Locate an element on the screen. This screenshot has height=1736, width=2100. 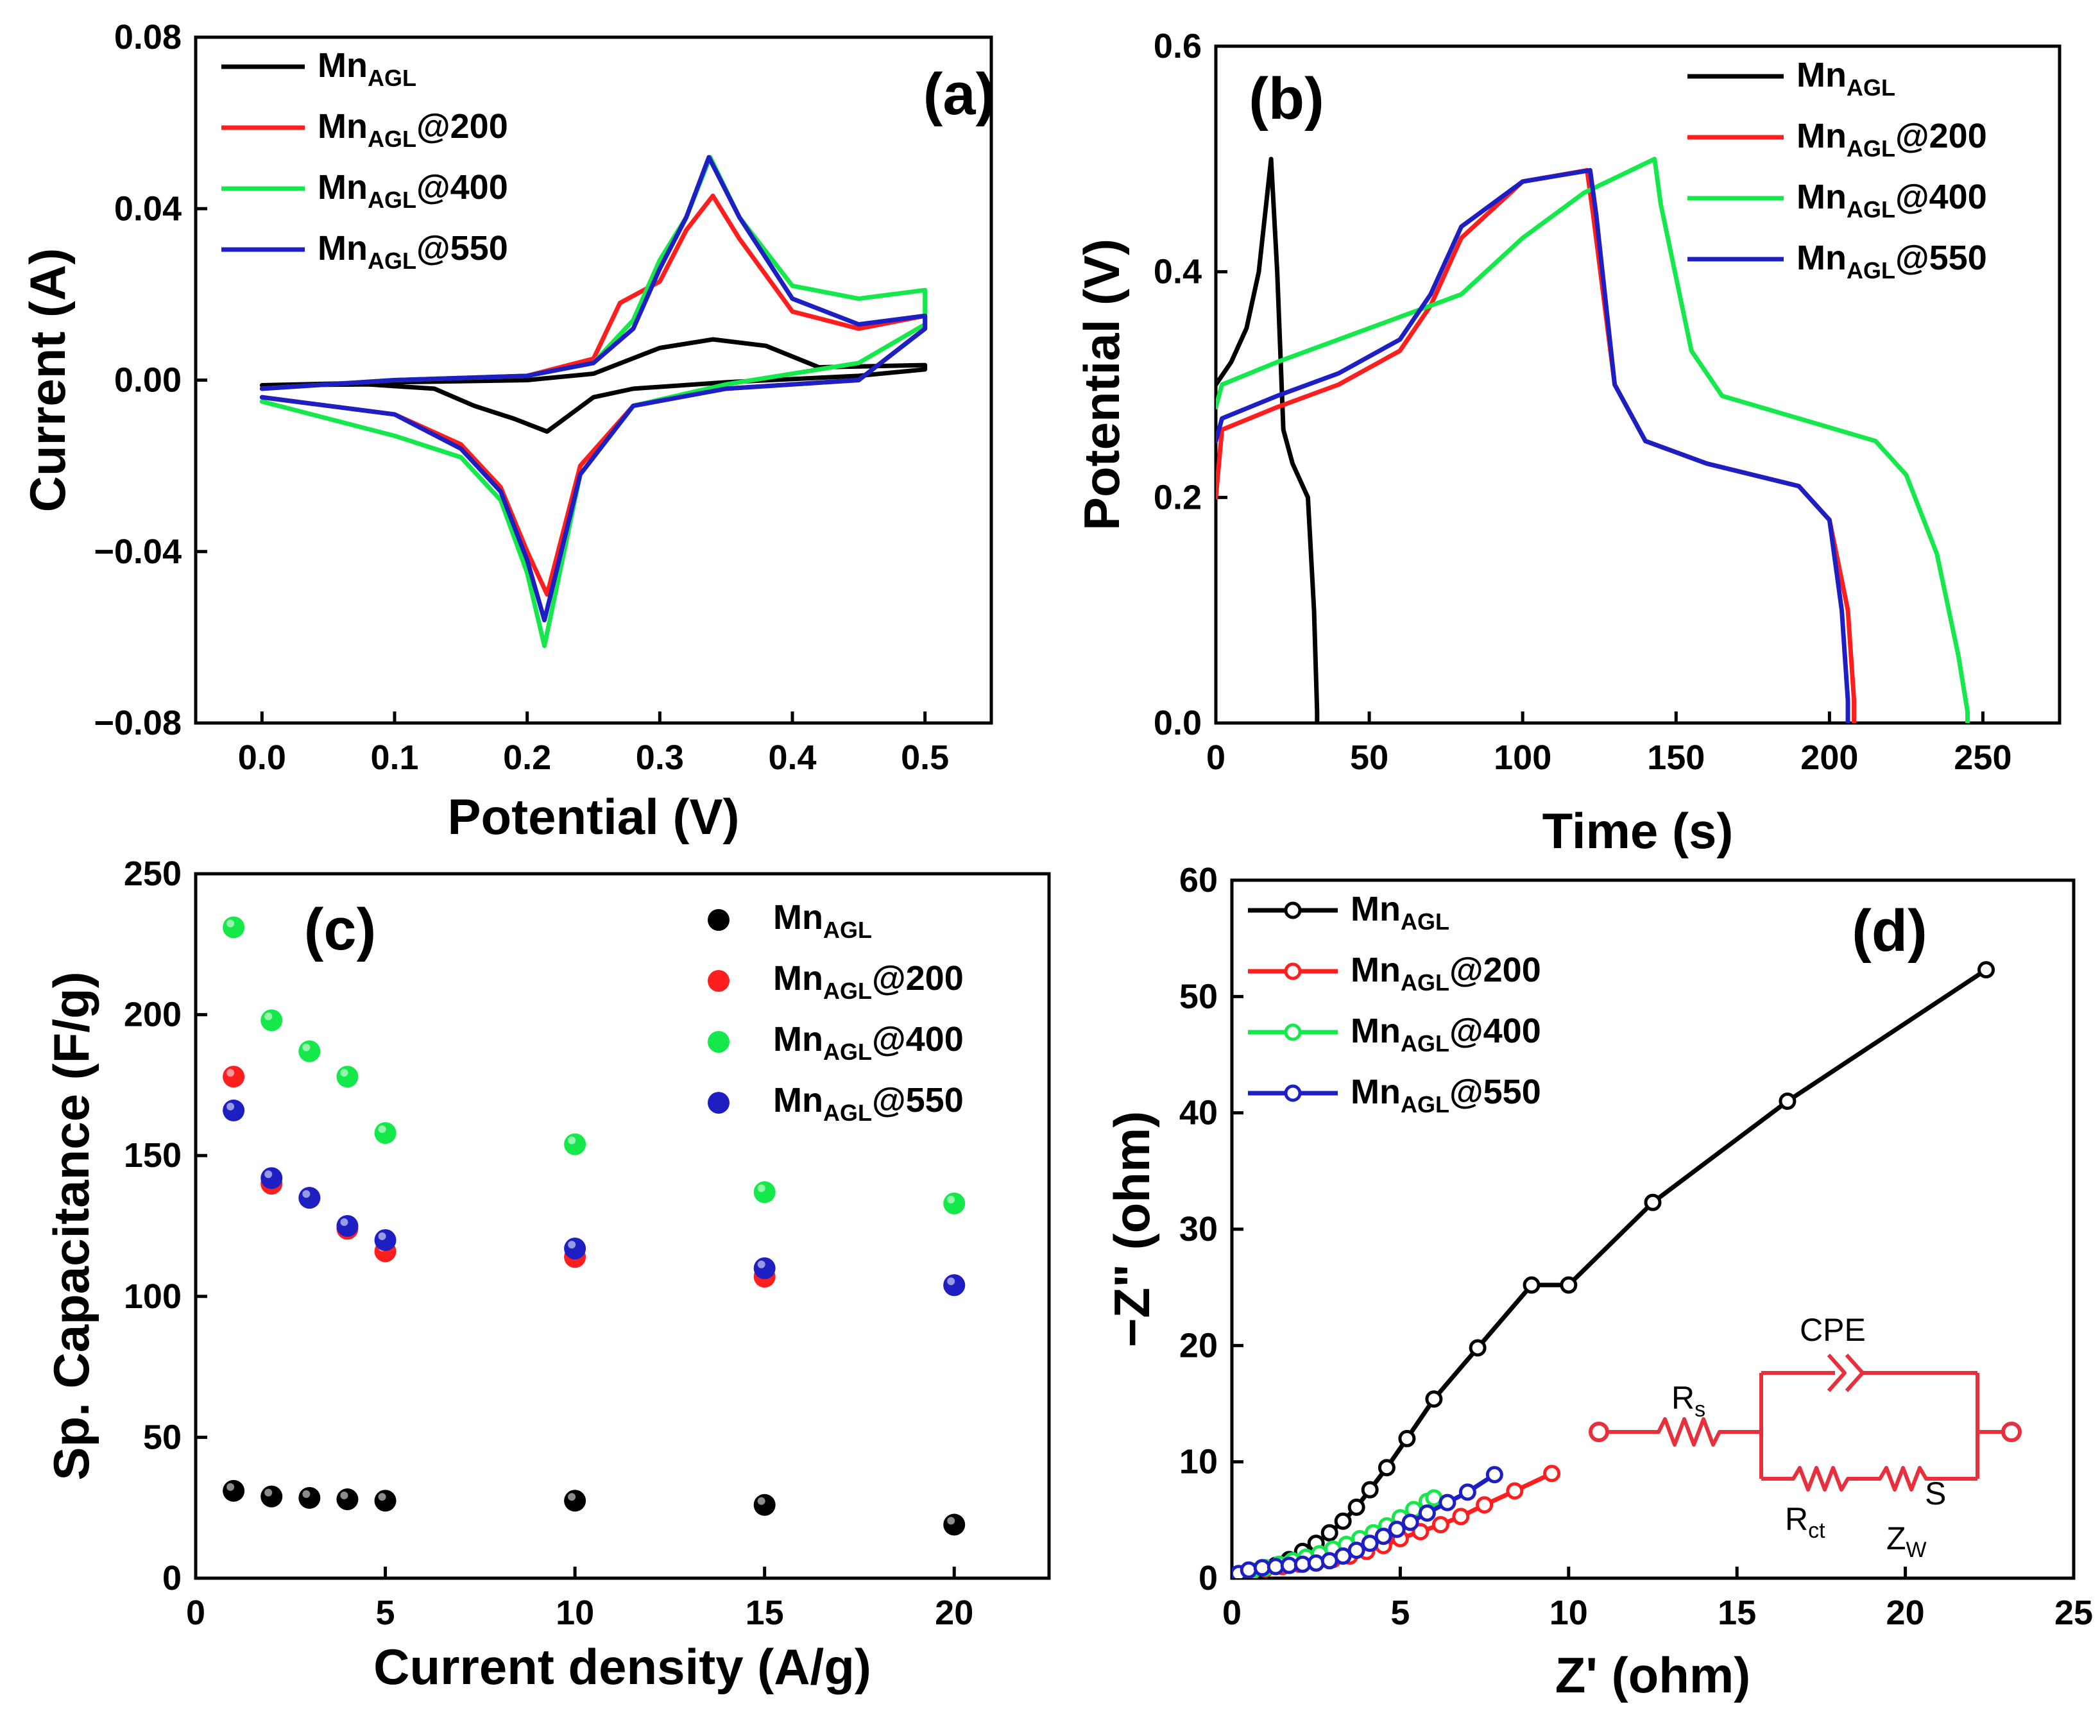
x-tick-label: 0.2 is located at coordinates (527, 757).